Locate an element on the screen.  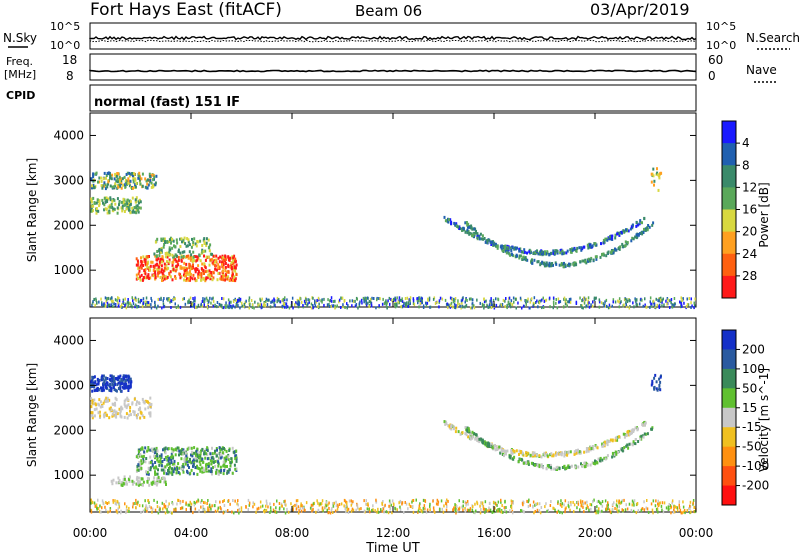
date-label: 03/Apr/2019 is located at coordinates (640, 9).